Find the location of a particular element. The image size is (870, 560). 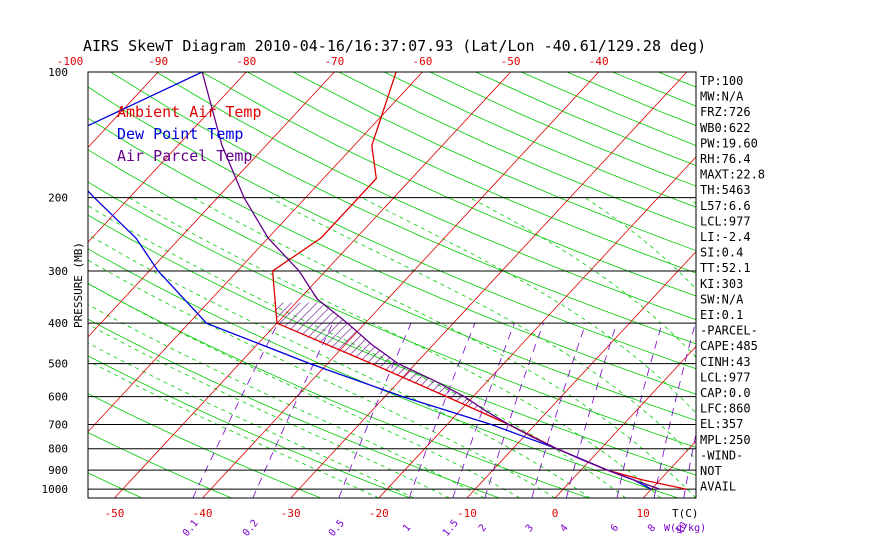

cape-hatch is located at coordinates (429, 382).